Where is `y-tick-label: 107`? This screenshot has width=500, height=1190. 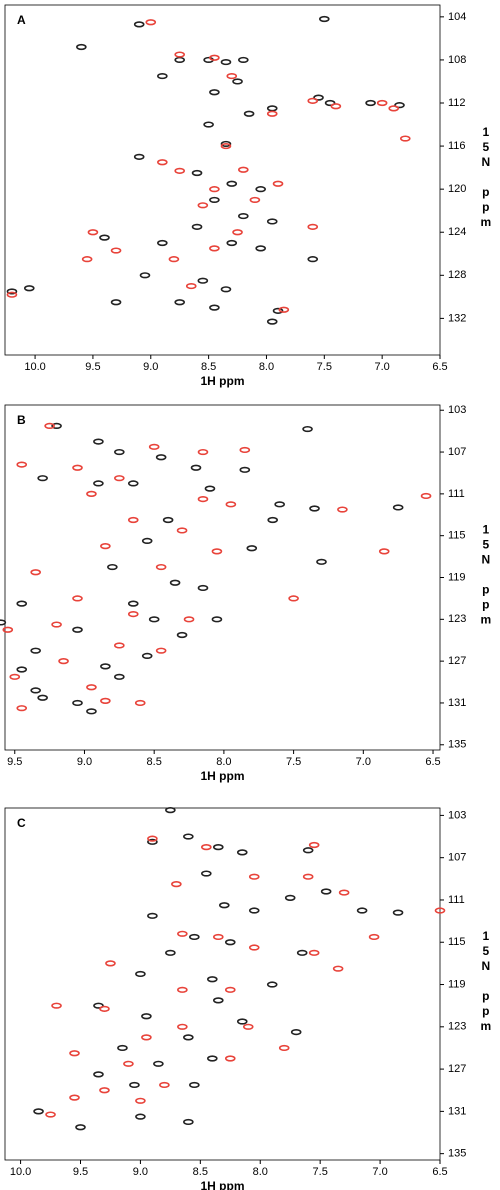 y-tick-label: 107 is located at coordinates (457, 452).